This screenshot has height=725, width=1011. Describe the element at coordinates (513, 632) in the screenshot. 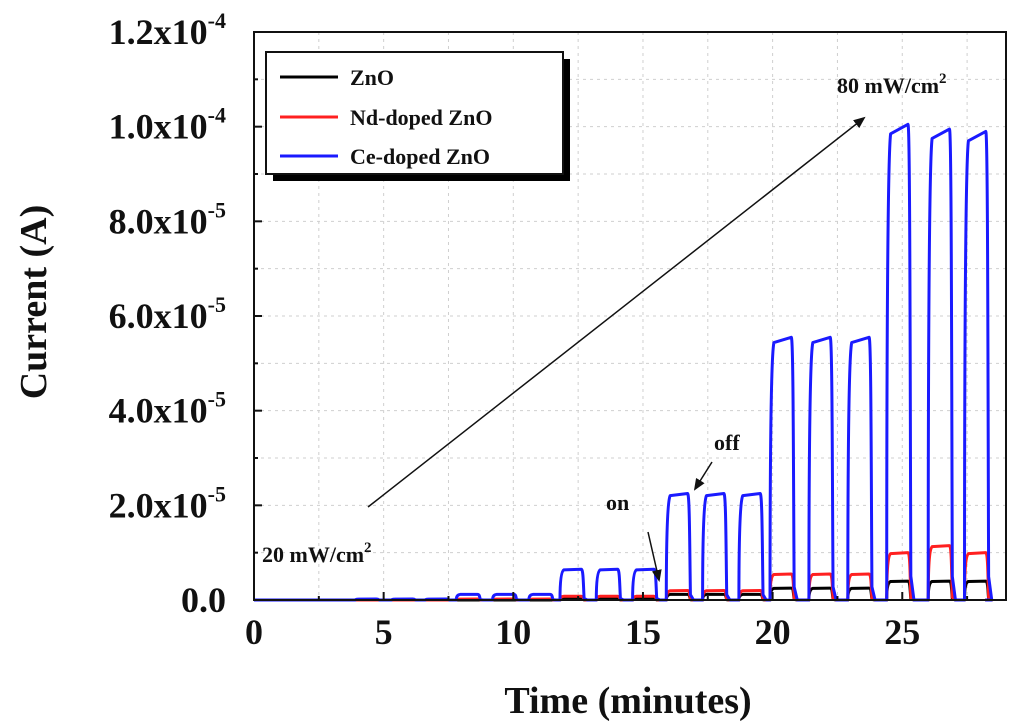

I see `x-tick-label: 10` at that location.